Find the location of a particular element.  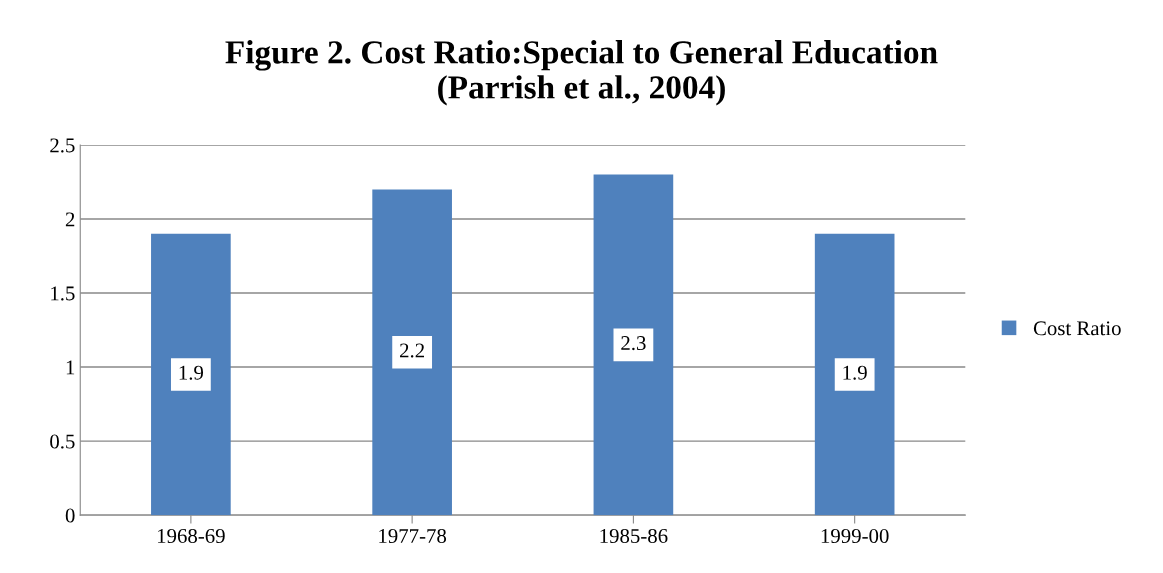

legend-label: Cost Ratio is located at coordinates (1077, 328).